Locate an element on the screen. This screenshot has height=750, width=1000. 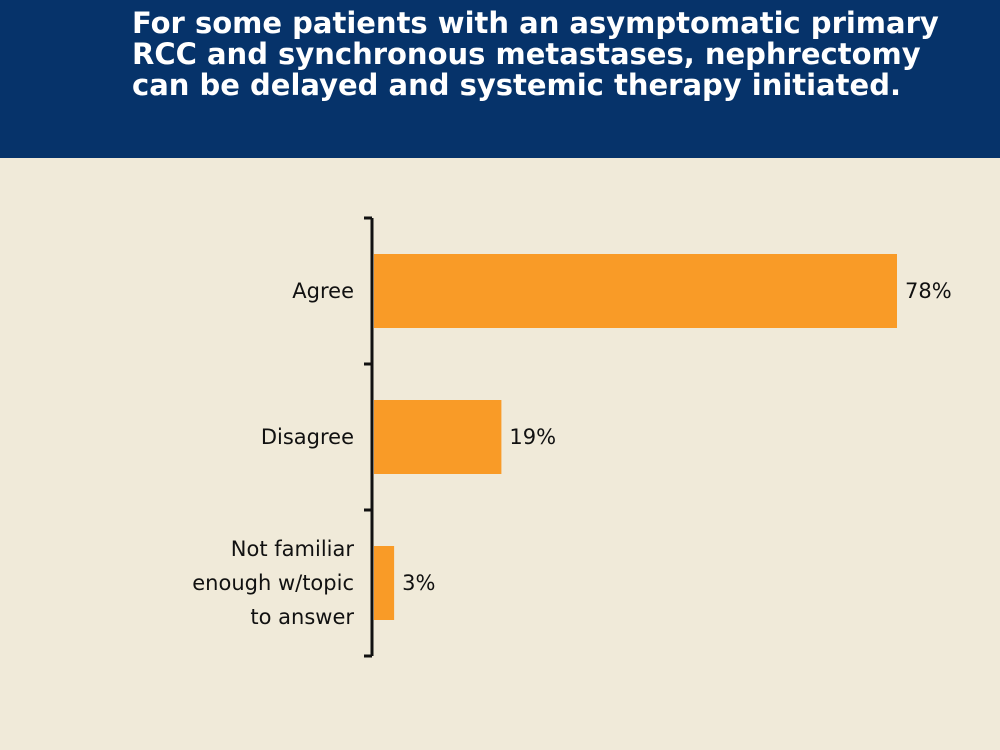
category-label-line: Disagree is located at coordinates (307, 437).